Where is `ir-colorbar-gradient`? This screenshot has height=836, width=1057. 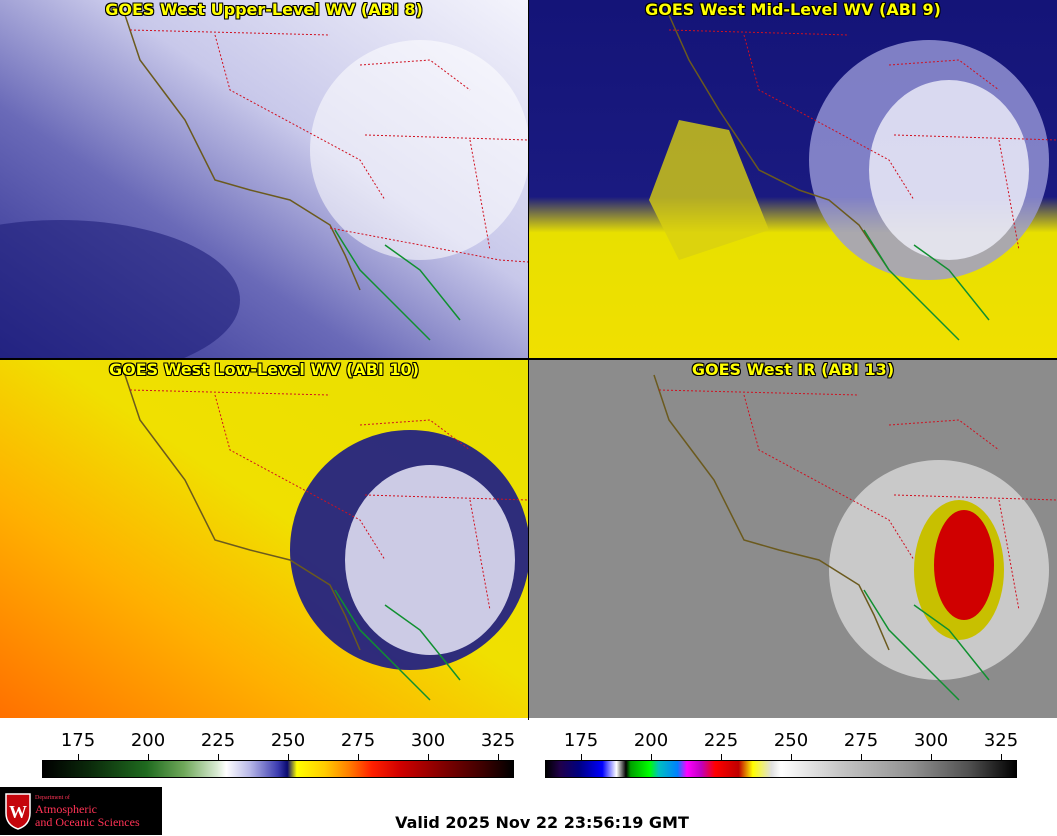
ir-colorbar-gradient is located at coordinates (781, 769).